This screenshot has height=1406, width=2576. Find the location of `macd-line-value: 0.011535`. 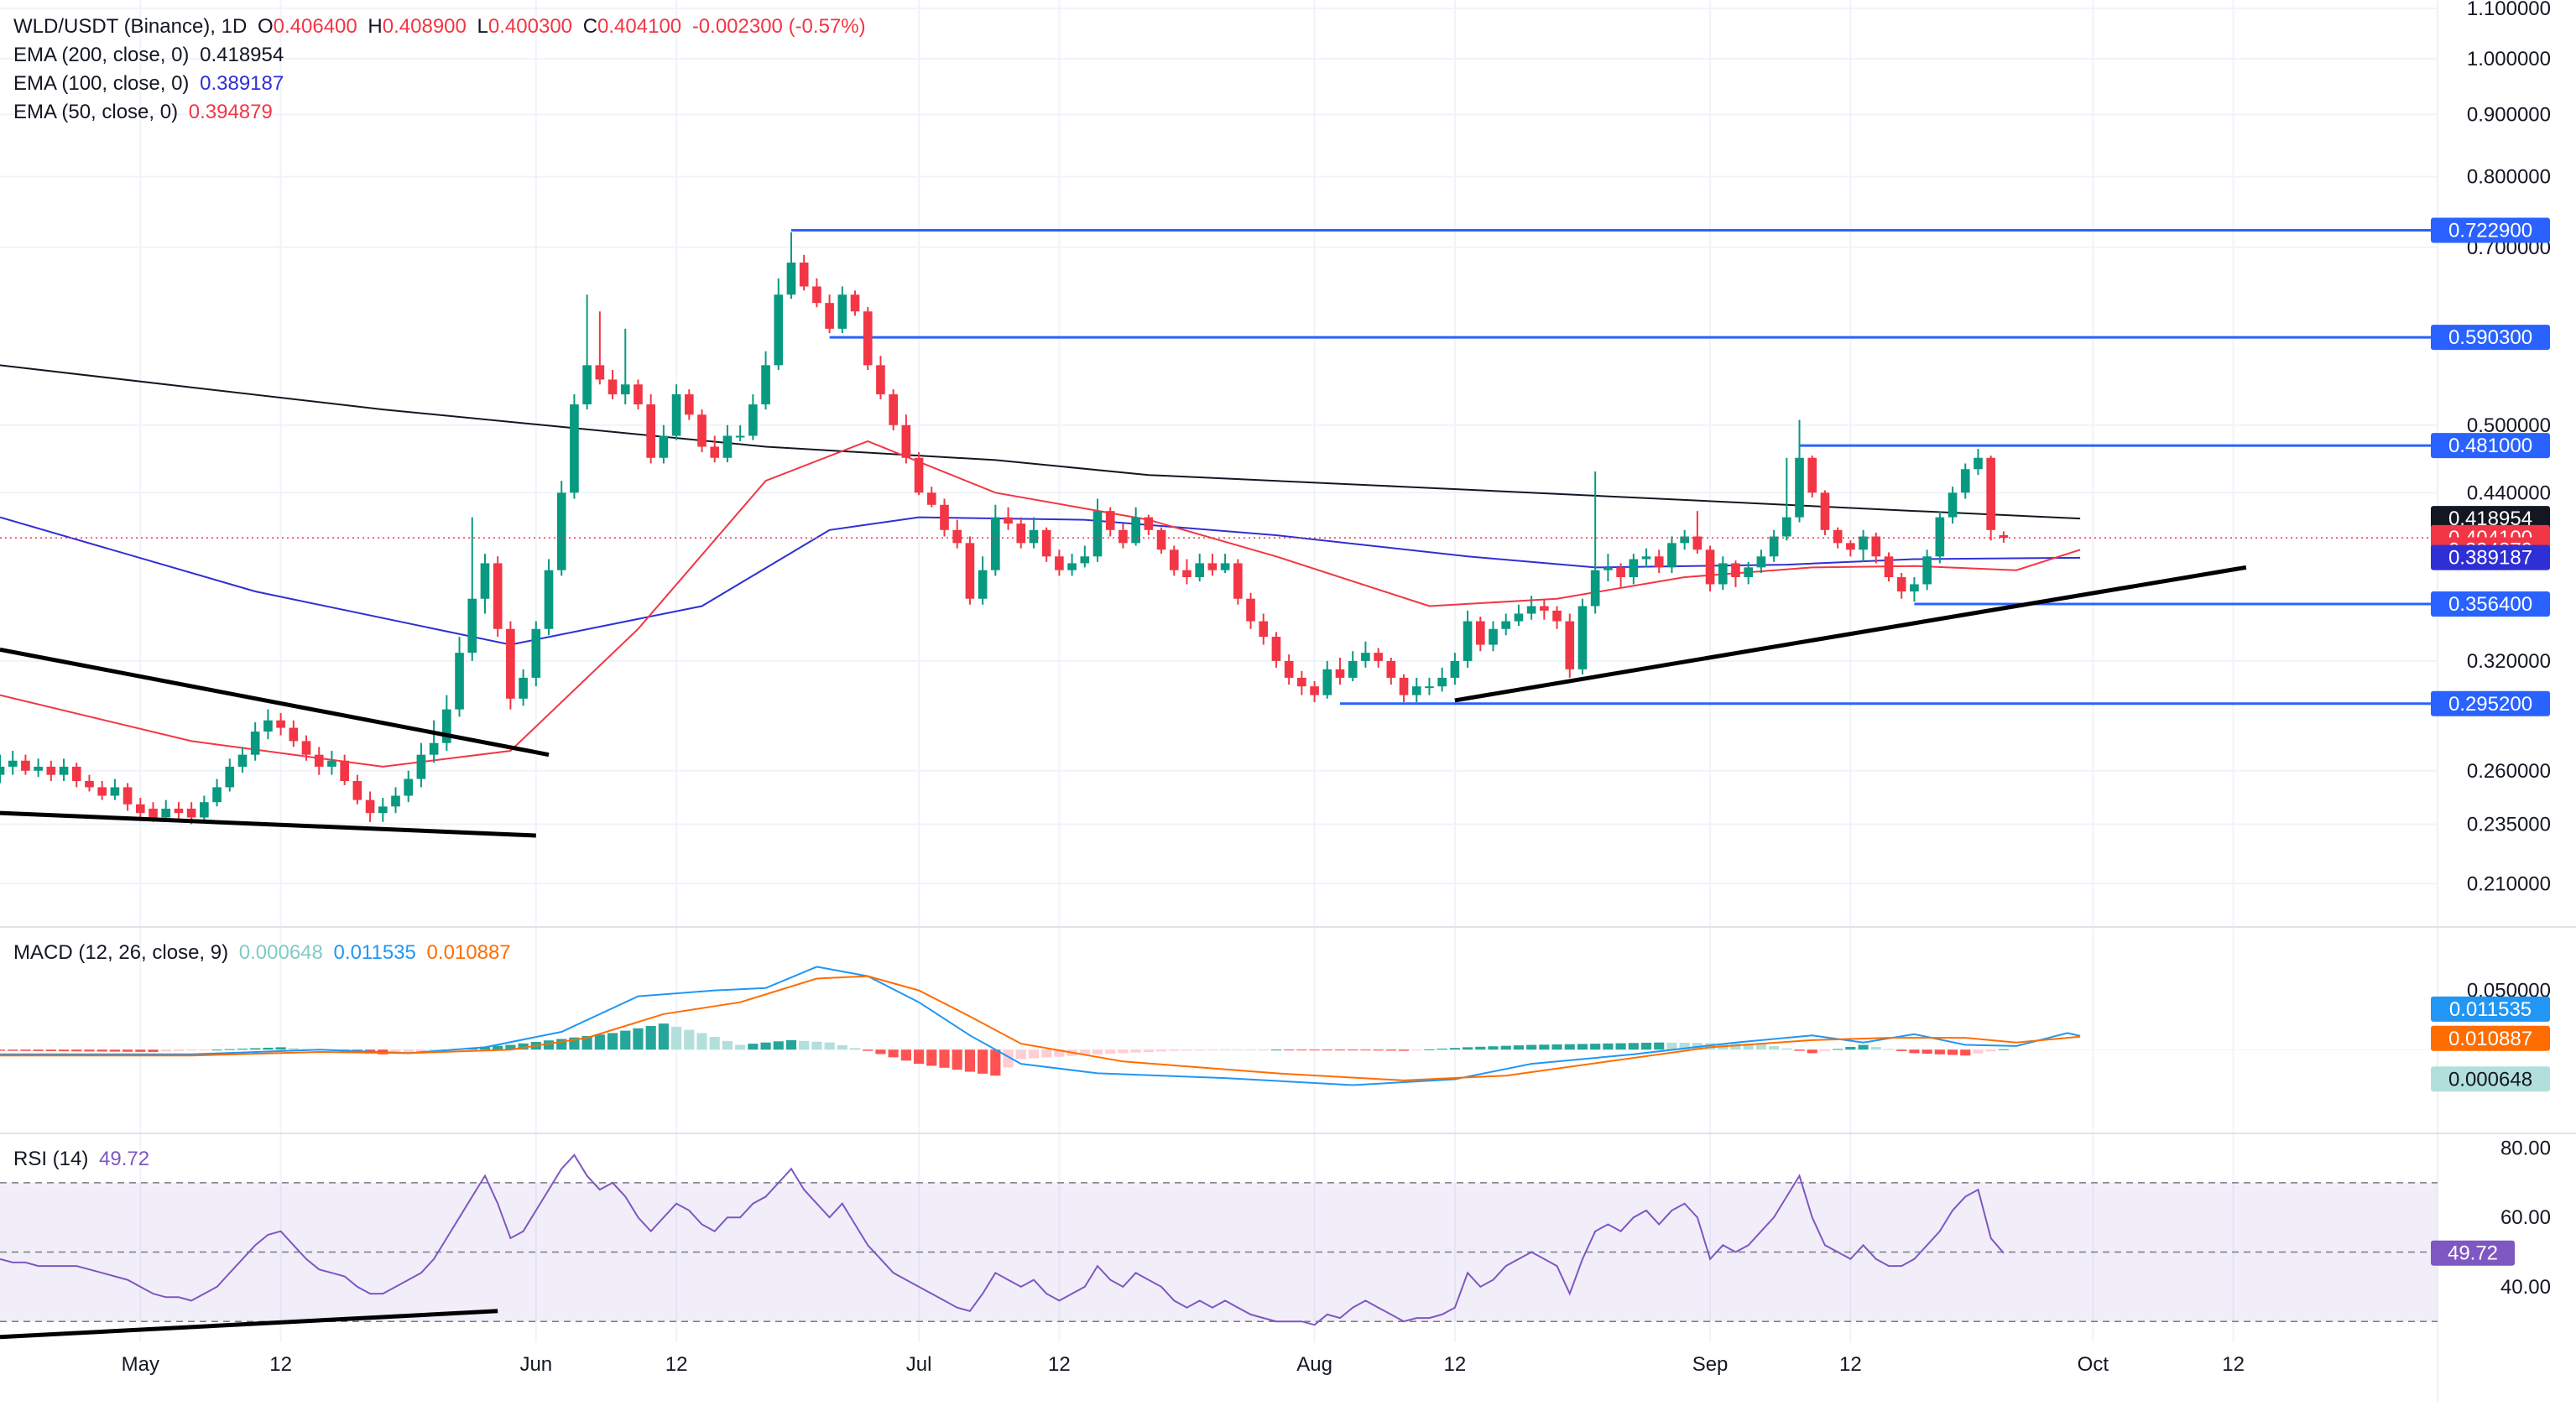

macd-line-value: 0.011535 is located at coordinates (374, 952).